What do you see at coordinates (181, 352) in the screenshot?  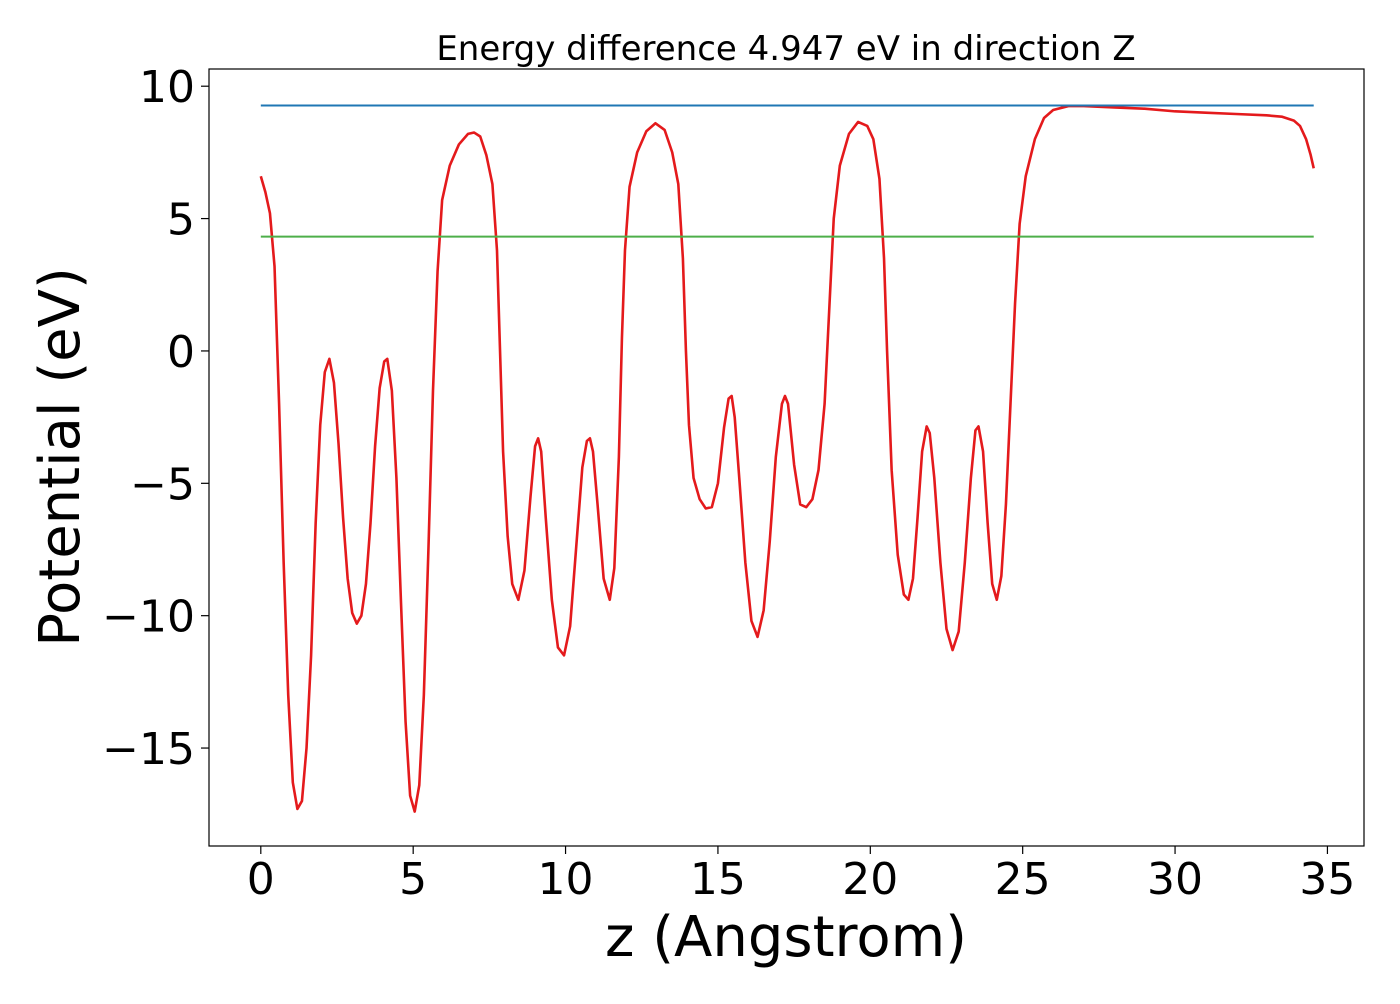 I see `y-tick-label: 0` at bounding box center [181, 352].